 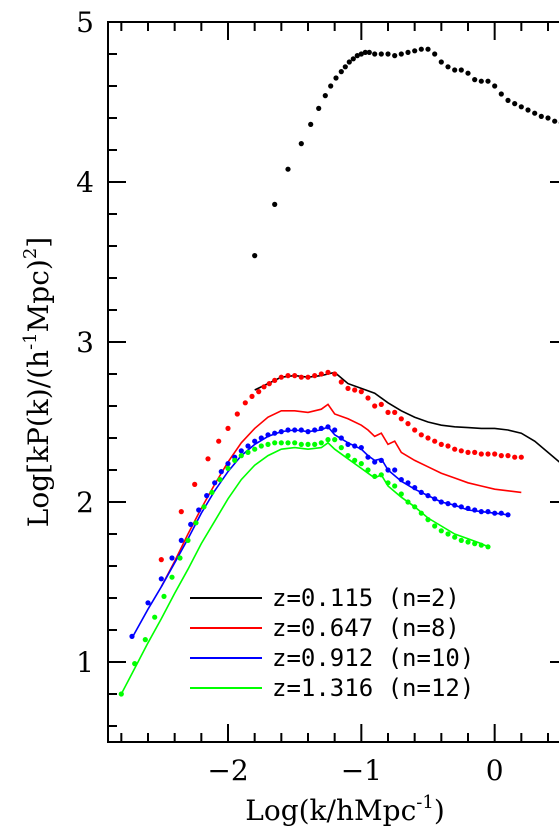 I want to click on y-axis-title-part-1: Log[kP(k)/(h, so click(x=38, y=438).